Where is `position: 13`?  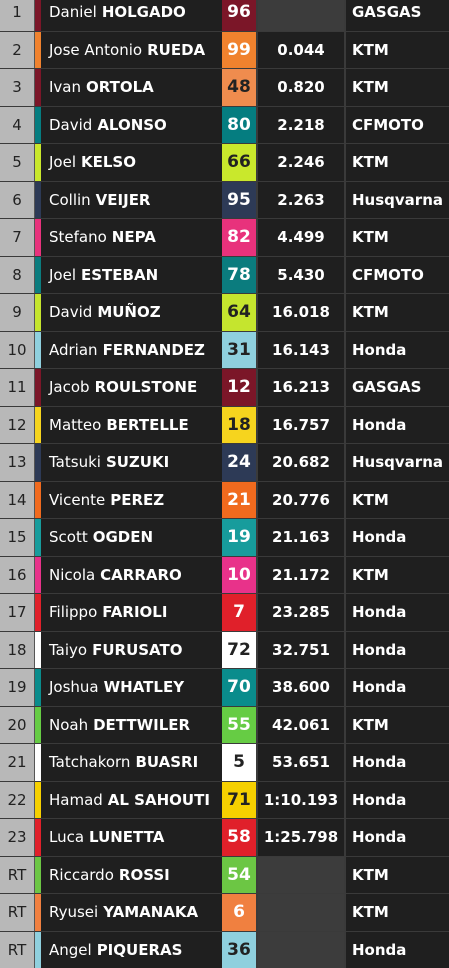
position: 13 is located at coordinates (17, 462).